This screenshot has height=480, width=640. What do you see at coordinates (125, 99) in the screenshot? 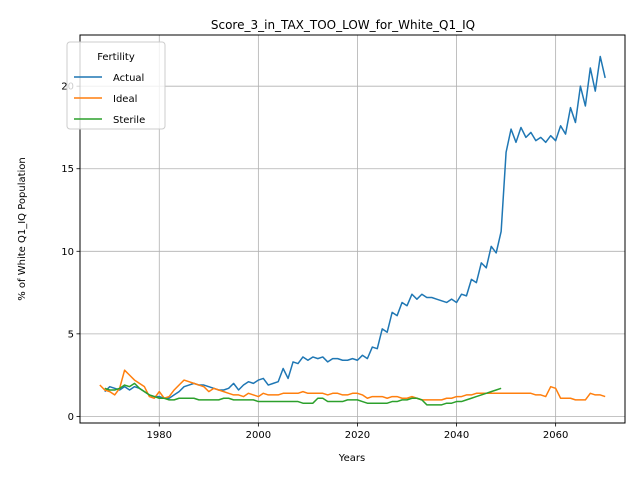
I see `legend-label-ideal: Ideal` at bounding box center [125, 99].